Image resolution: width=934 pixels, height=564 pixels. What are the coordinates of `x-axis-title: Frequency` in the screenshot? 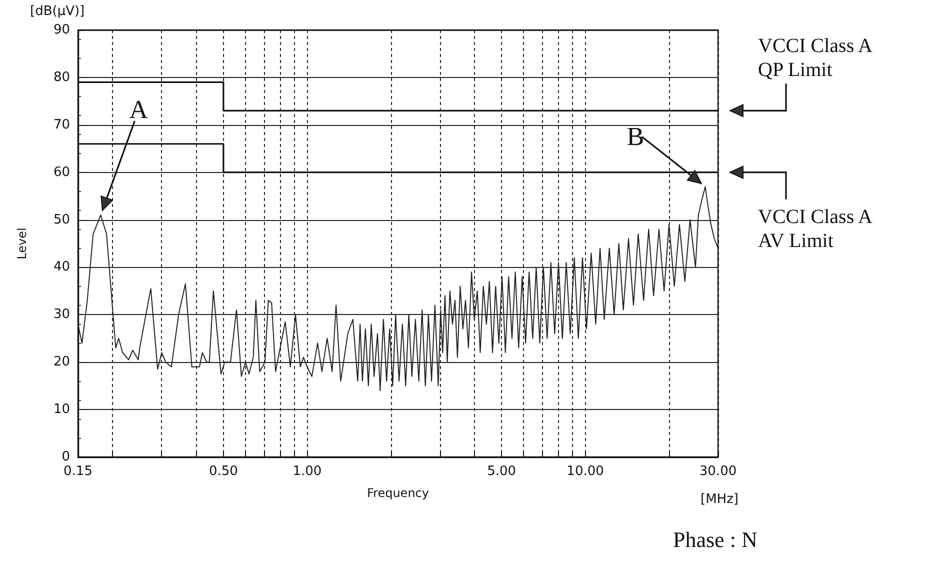 It's located at (398, 493).